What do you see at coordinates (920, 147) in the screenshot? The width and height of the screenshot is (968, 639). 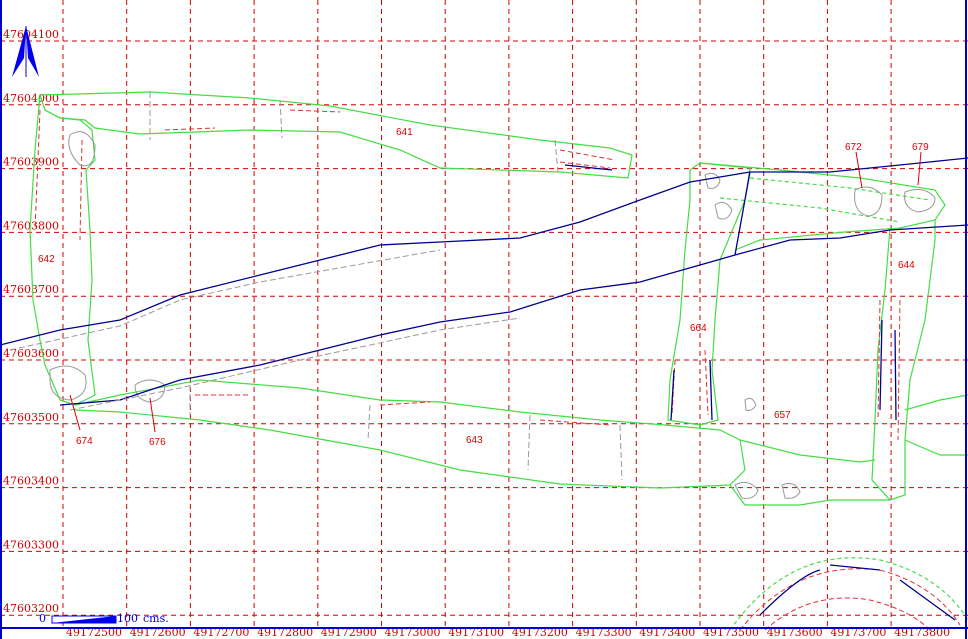 I see `feature-label-679: 679` at bounding box center [920, 147].